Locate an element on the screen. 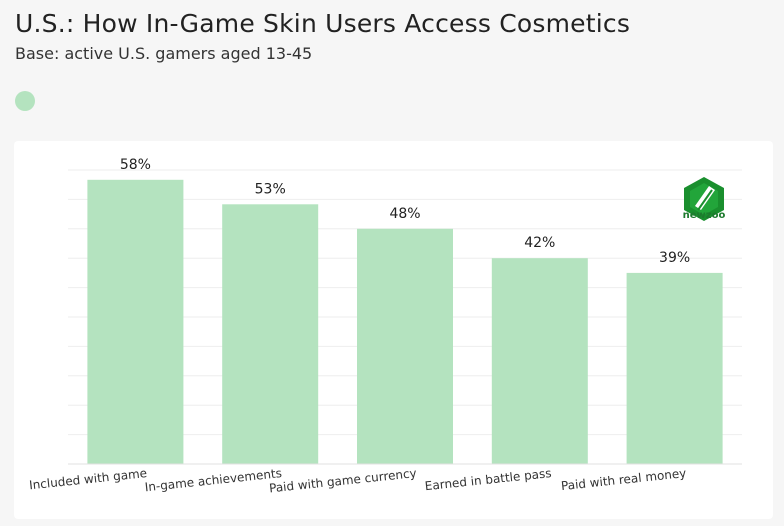  category-label: Included with game is located at coordinates (87, 479).